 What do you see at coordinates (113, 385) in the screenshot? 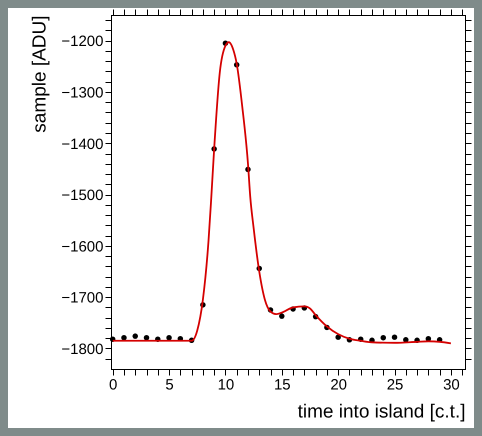
I see `x-tick-label: 0` at bounding box center [113, 385].